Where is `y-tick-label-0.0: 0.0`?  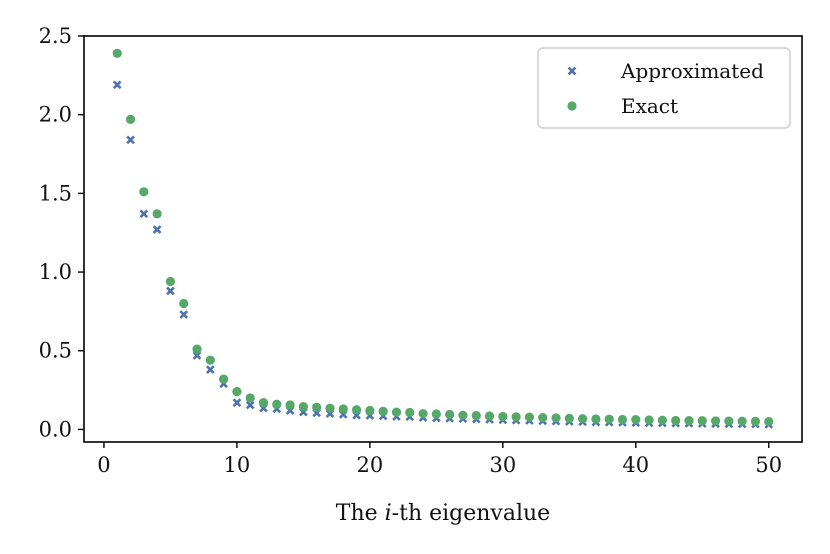
y-tick-label-0.0: 0.0 is located at coordinates (55, 429).